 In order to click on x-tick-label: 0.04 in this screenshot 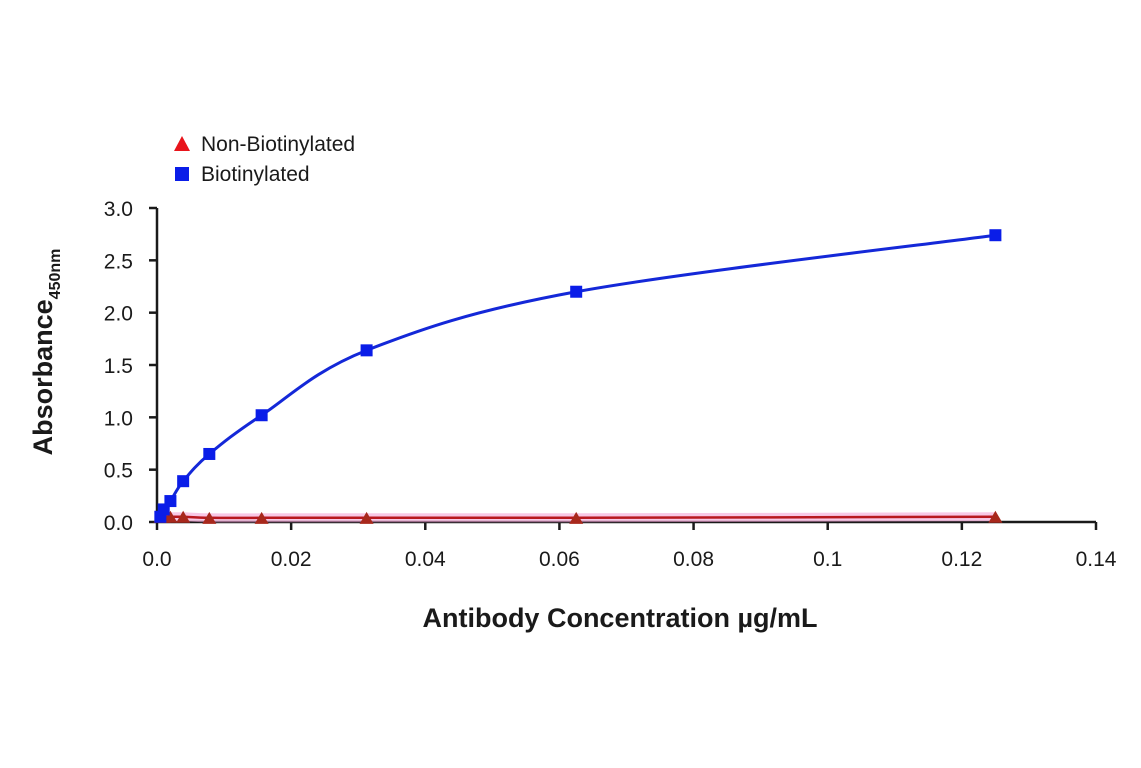, I will do `click(425, 559)`.